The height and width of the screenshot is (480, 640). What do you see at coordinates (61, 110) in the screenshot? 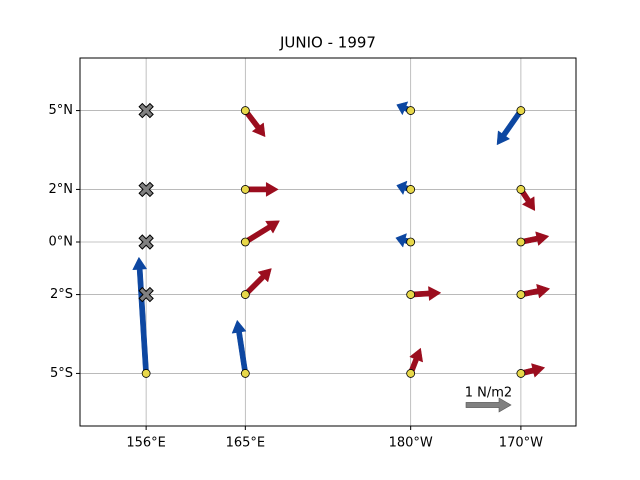
I see `y-tick-label: 5°N` at bounding box center [61, 110].